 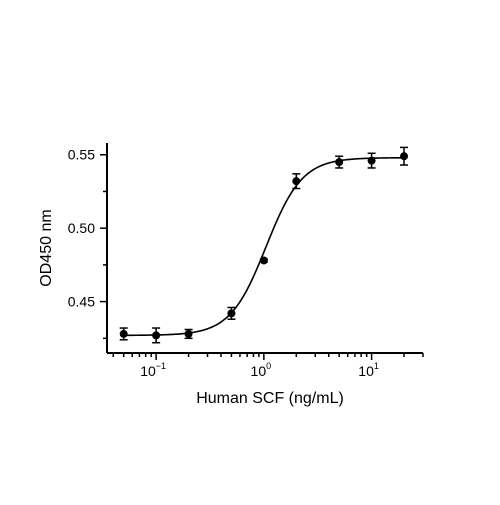 I want to click on x-tick-exponent: 0, so click(x=268, y=366).